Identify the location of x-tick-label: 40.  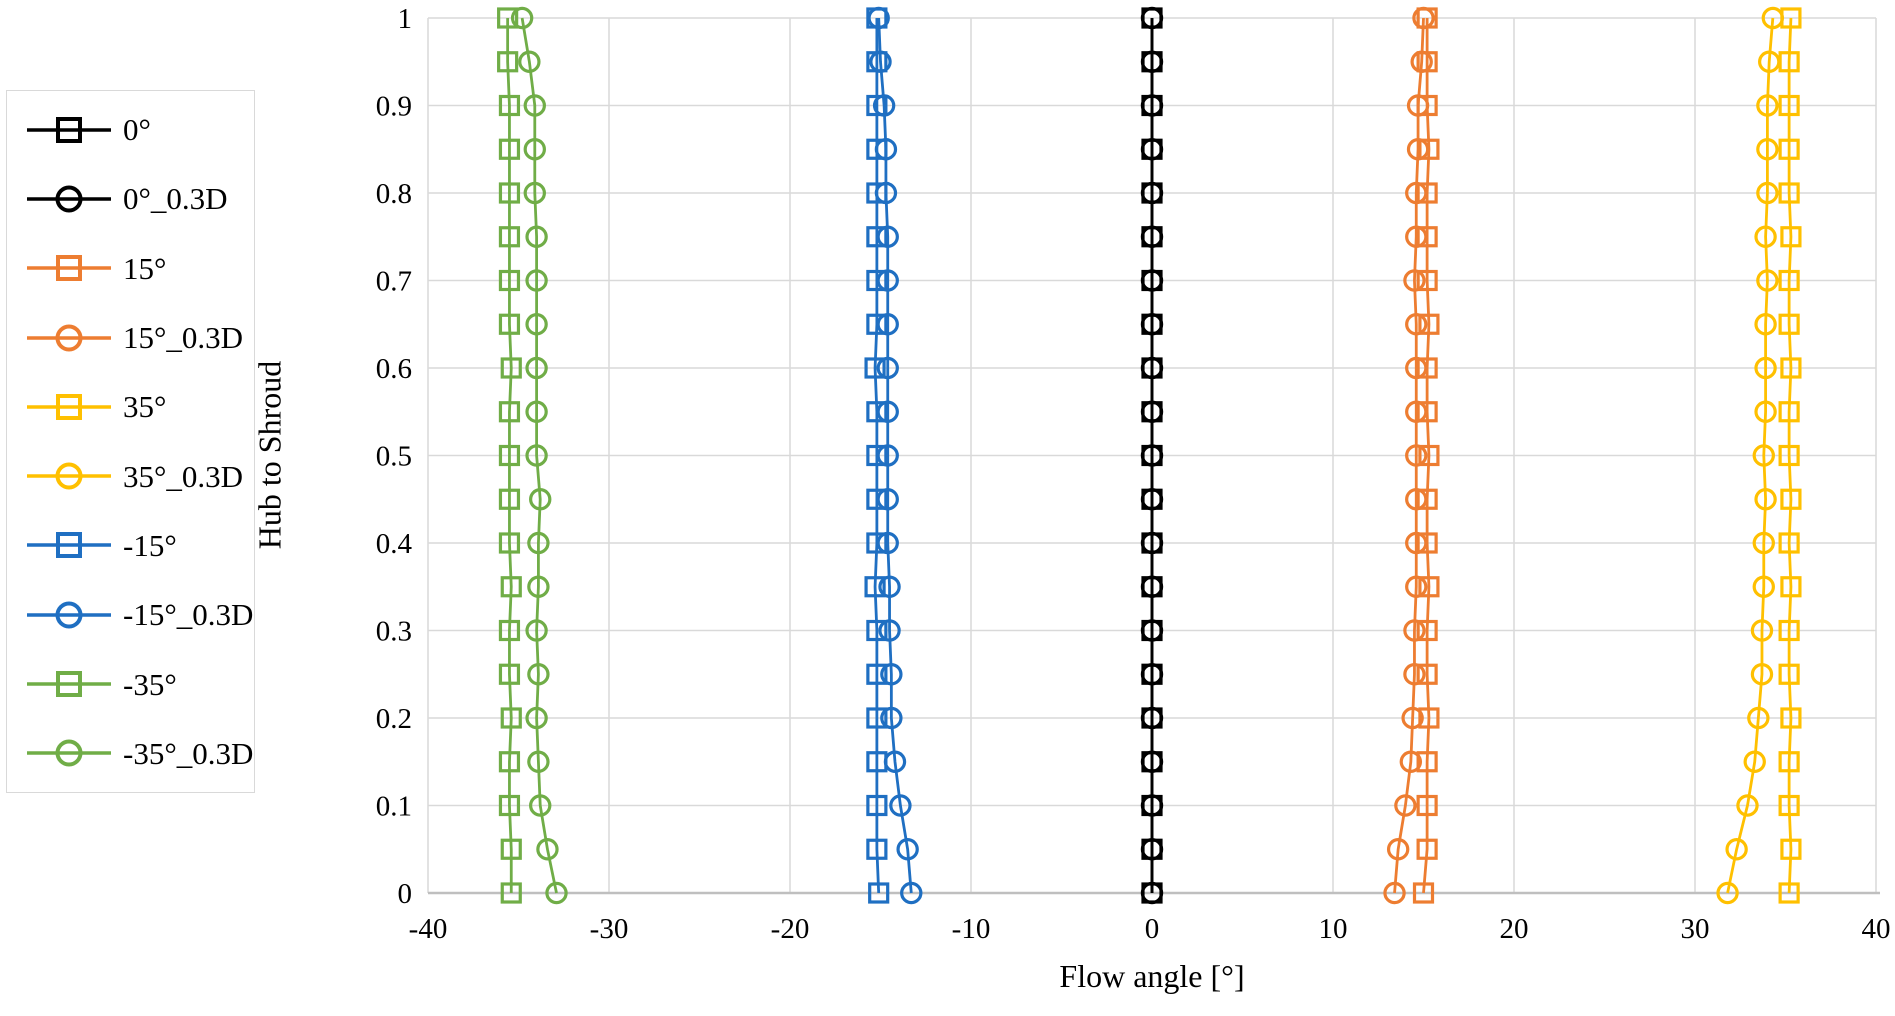
(1876, 929).